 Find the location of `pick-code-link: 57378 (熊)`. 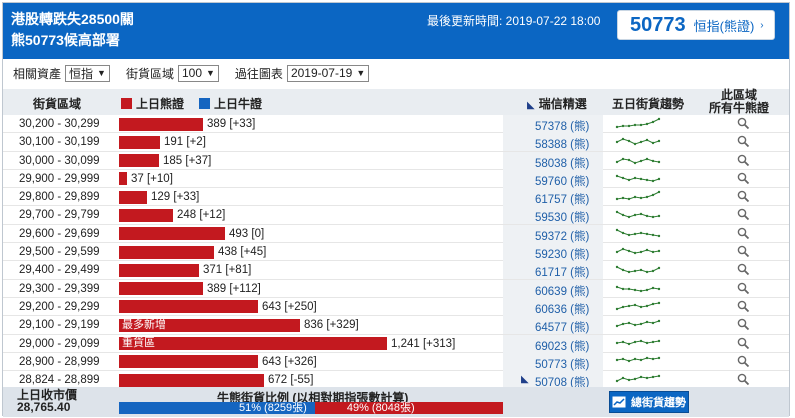

pick-code-link: 57378 (熊) is located at coordinates (562, 127).